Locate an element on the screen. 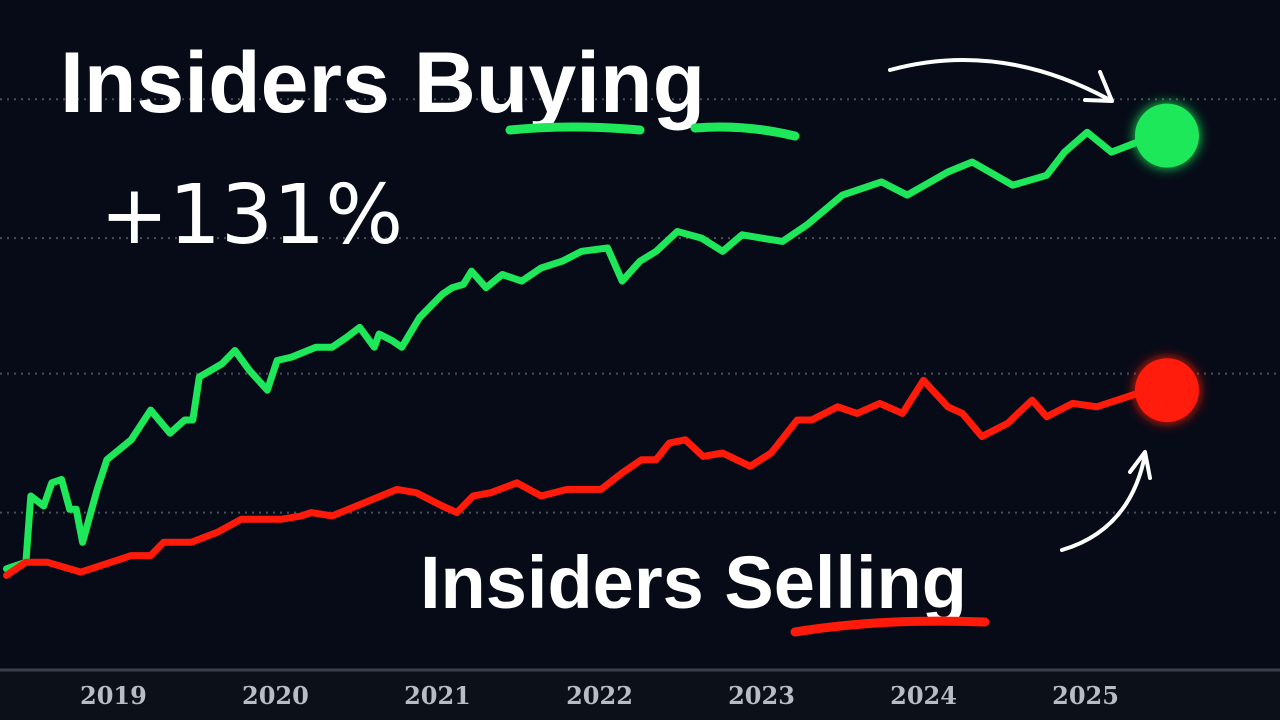  x-axis-band is located at coordinates (640, 695).